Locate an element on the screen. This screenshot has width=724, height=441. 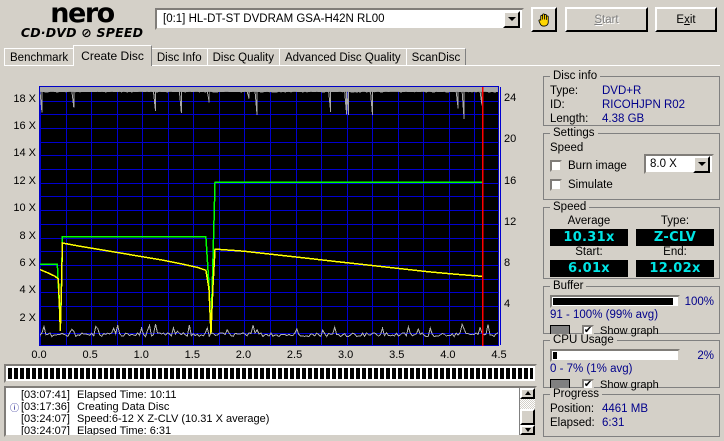
y-axis-tick-left: 4 X is located at coordinates (27, 290).